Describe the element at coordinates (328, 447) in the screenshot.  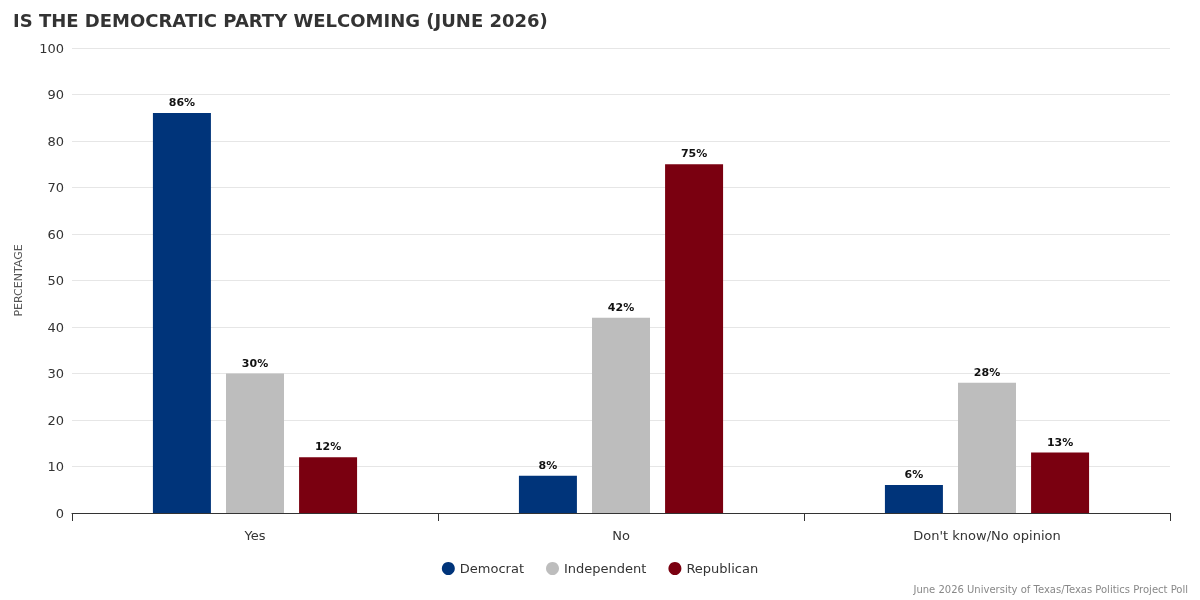
I see `data-label: 12%` at that location.